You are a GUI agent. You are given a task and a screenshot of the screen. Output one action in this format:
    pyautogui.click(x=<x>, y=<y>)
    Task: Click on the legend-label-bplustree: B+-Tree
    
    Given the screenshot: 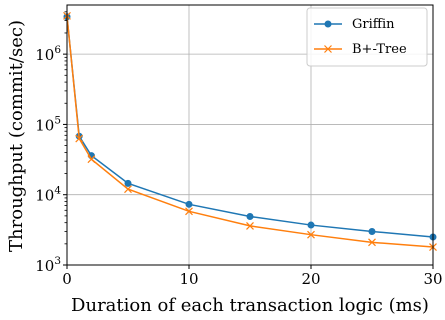 What is the action you would take?
    pyautogui.click(x=379, y=49)
    